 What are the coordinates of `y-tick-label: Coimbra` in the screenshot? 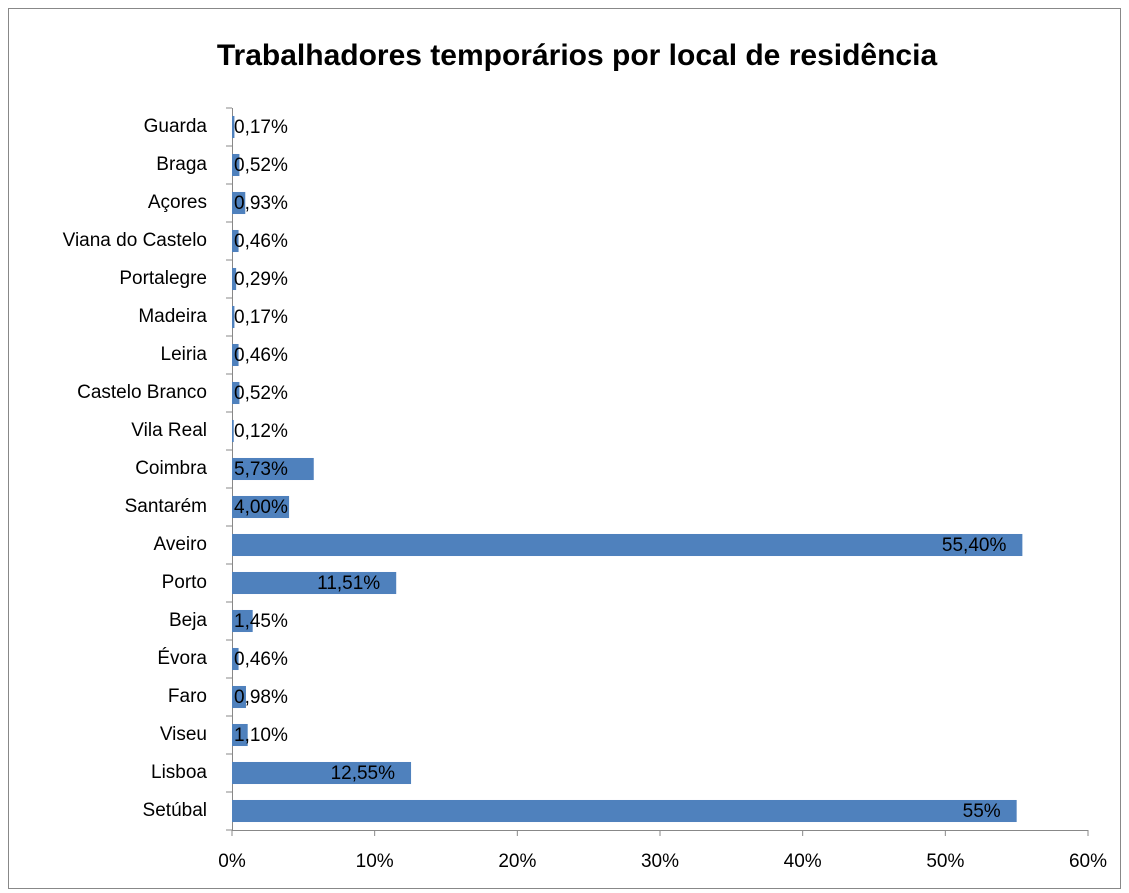 It's located at (171, 468).